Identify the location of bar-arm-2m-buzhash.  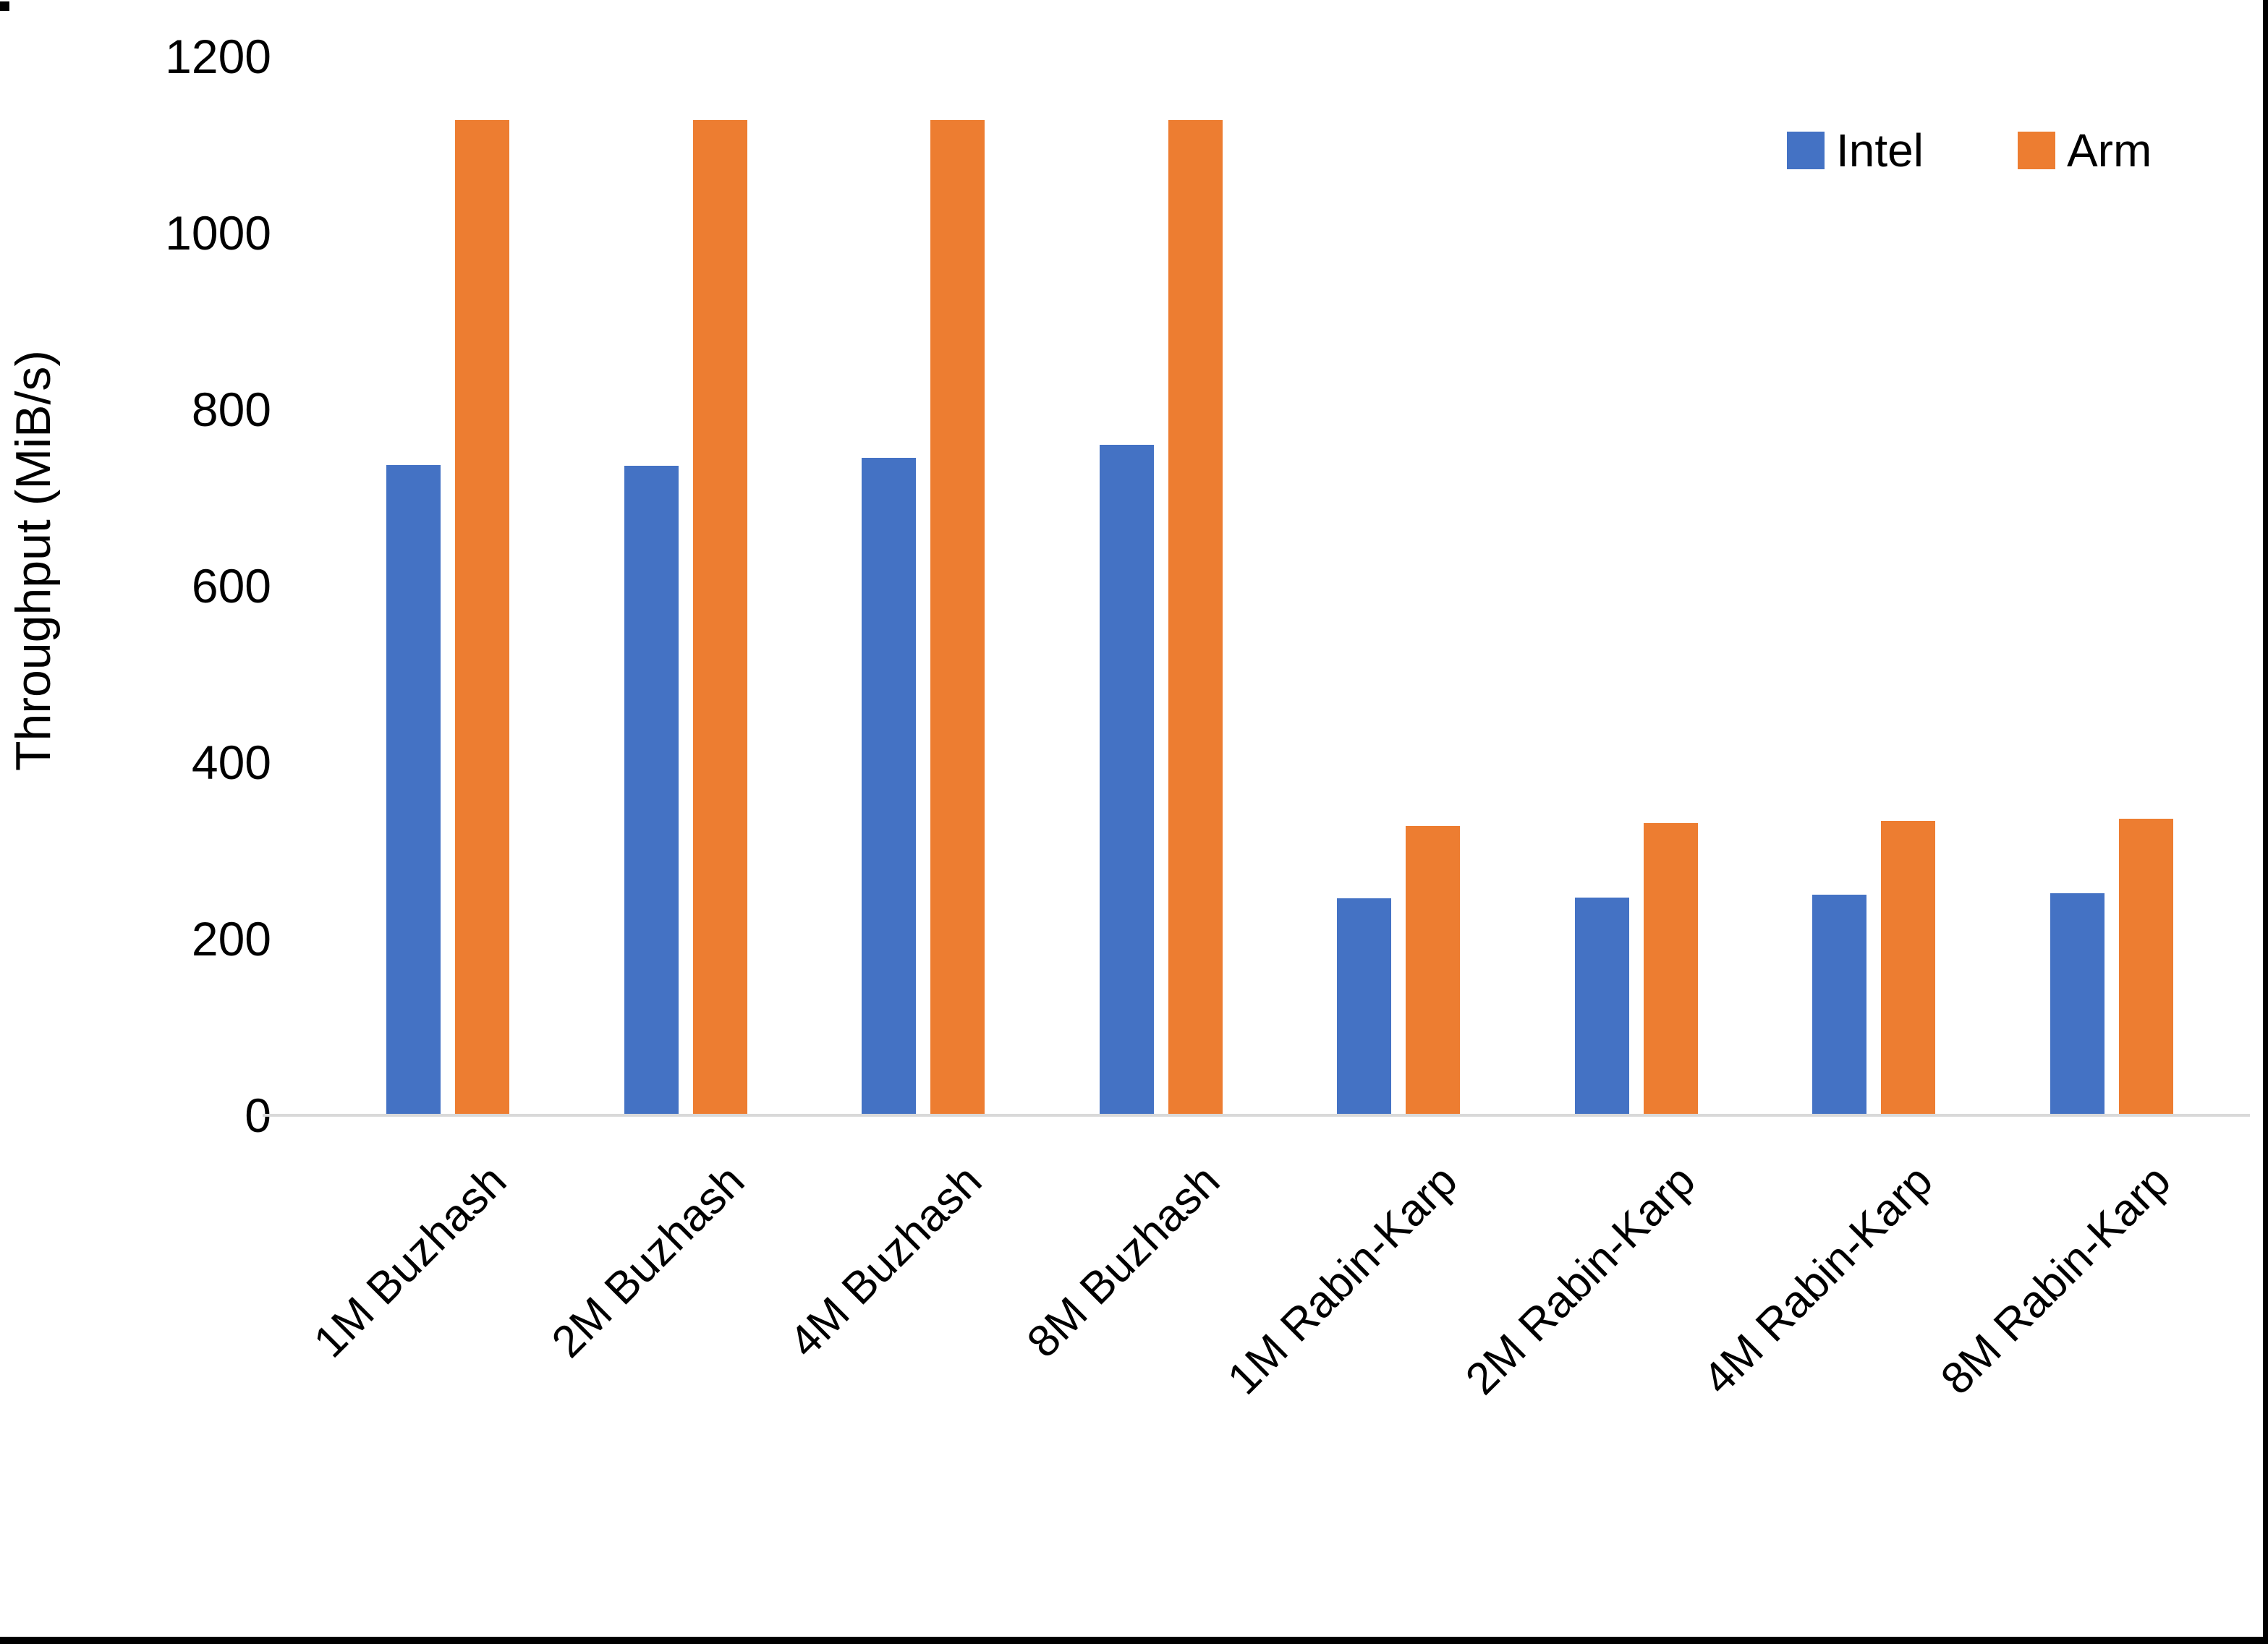
(720, 617).